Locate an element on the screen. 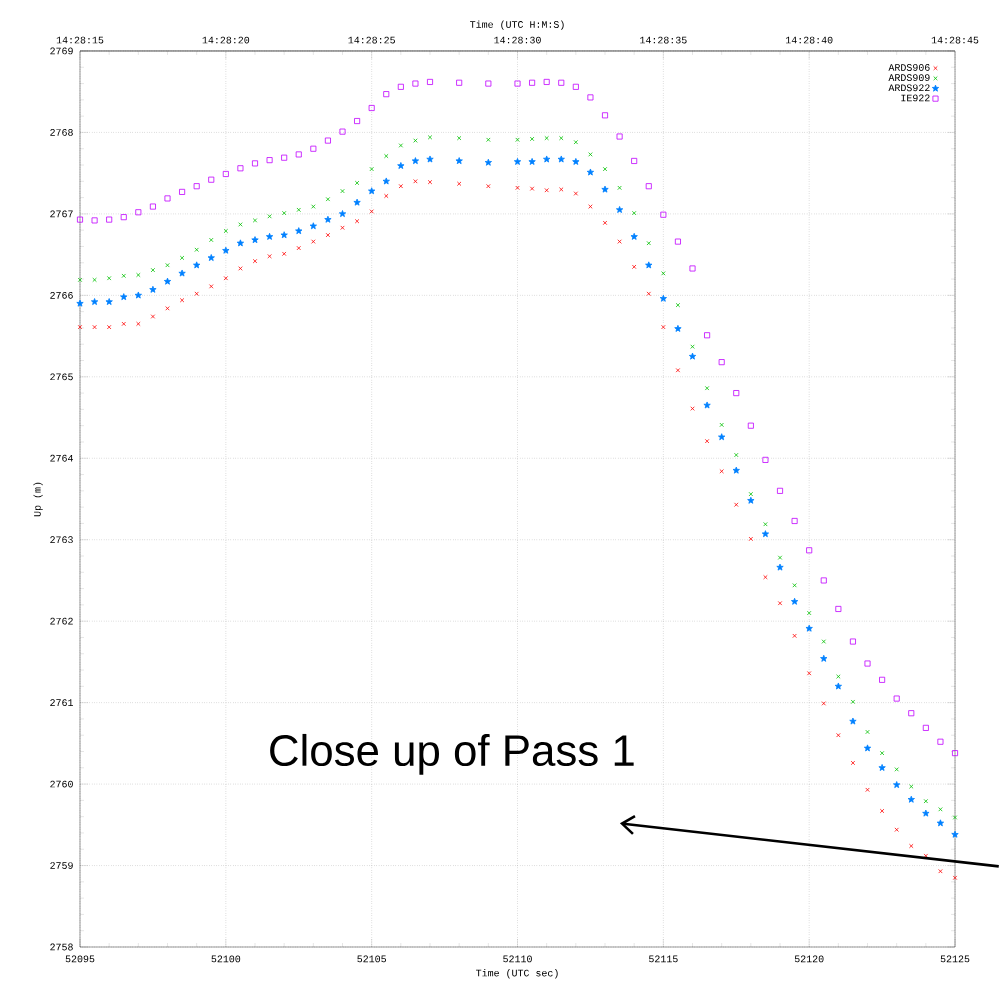  annotation: Close up of Pass 1 is located at coordinates (452, 754).